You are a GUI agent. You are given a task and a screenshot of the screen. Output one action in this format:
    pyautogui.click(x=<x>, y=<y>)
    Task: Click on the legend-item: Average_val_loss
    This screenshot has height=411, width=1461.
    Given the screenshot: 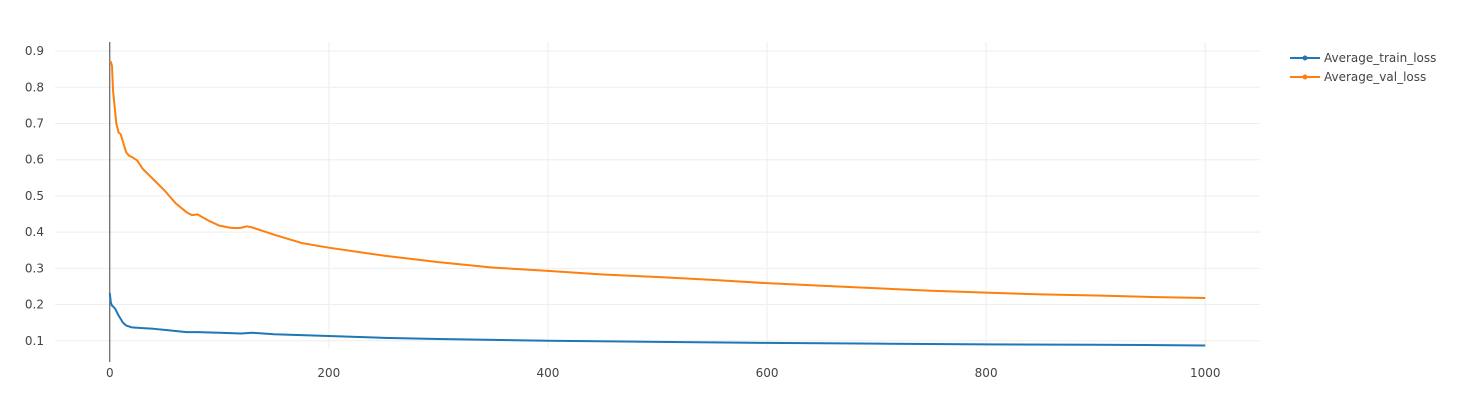 What is the action you would take?
    pyautogui.click(x=1358, y=77)
    